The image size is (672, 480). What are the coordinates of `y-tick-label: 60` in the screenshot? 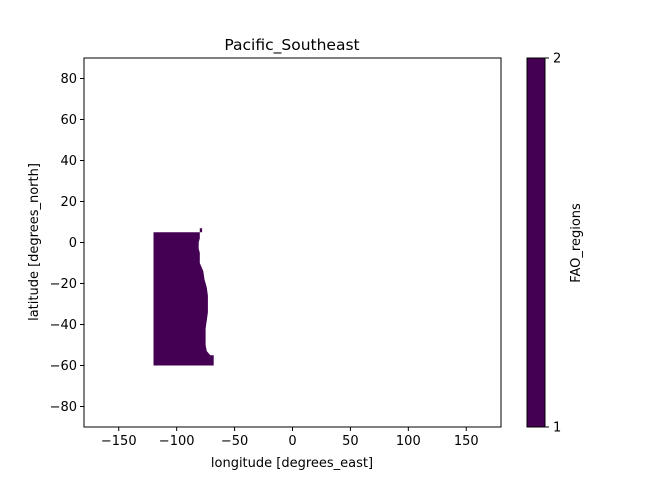 It's located at (68, 120).